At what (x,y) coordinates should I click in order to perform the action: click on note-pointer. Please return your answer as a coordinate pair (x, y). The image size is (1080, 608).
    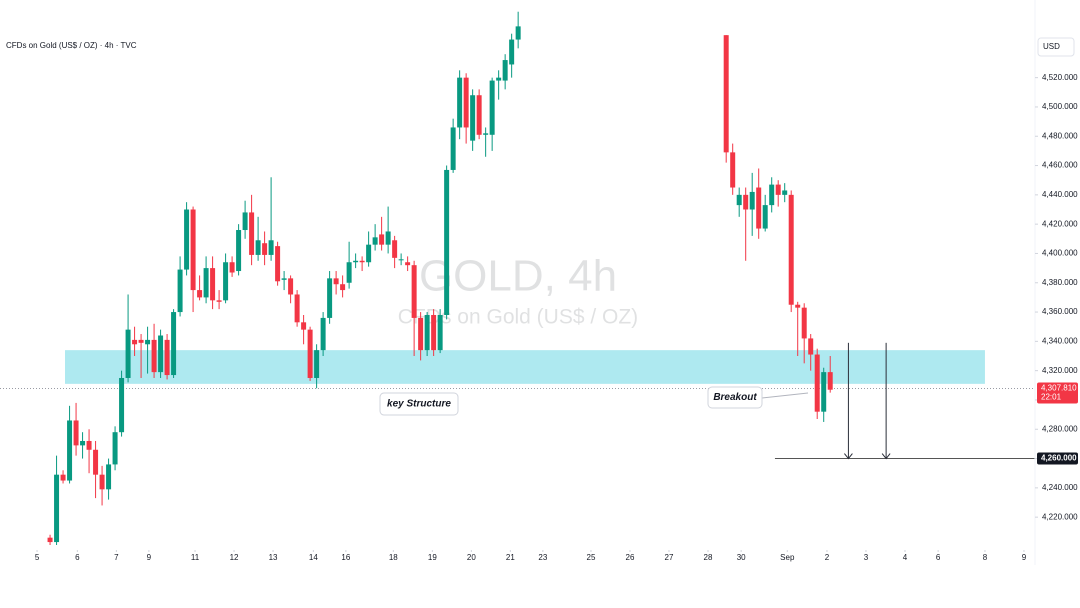
    Looking at the image, I should click on (785, 395).